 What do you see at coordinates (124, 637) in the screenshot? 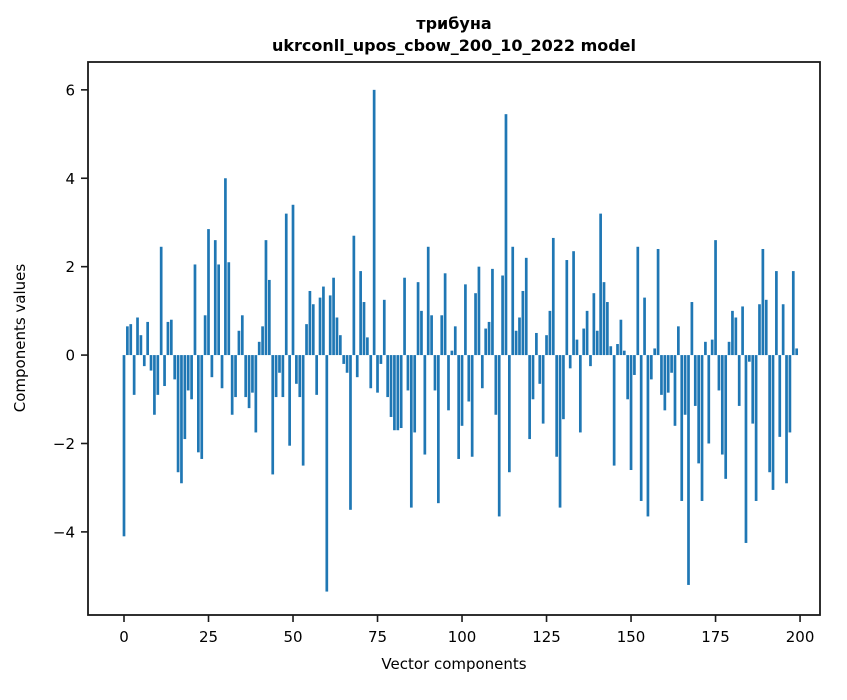
I see `x-tick-label: 0` at bounding box center [124, 637].